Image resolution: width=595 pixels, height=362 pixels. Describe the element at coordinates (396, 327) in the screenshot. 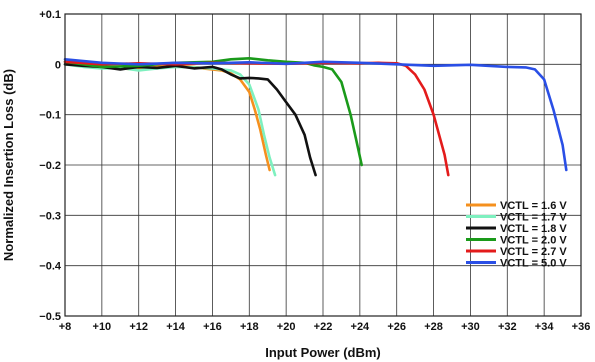

I see `x-tick-label: +26` at that location.